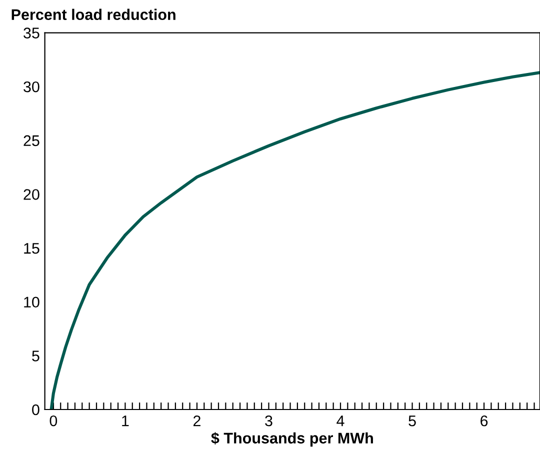 The width and height of the screenshot is (540, 455). Describe the element at coordinates (32, 302) in the screenshot. I see `y-tick-label: 10` at that location.